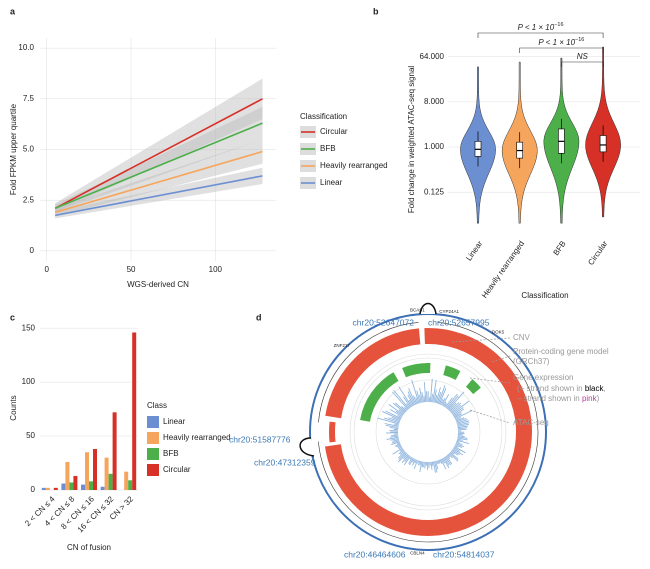  What do you see at coordinates (12, 317) in the screenshot?
I see `panel-label: c` at bounding box center [12, 317].